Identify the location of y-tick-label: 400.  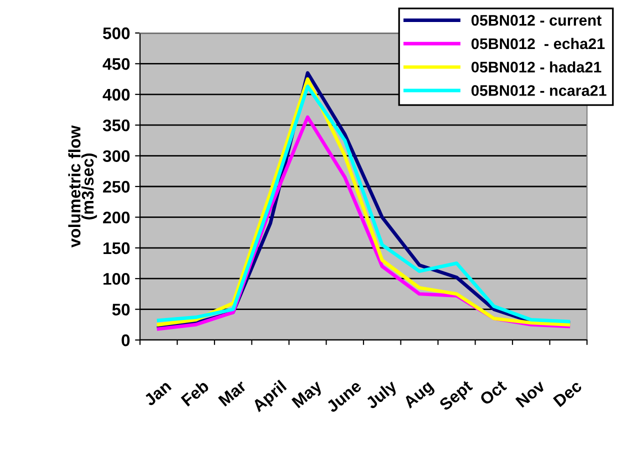
(116, 94).